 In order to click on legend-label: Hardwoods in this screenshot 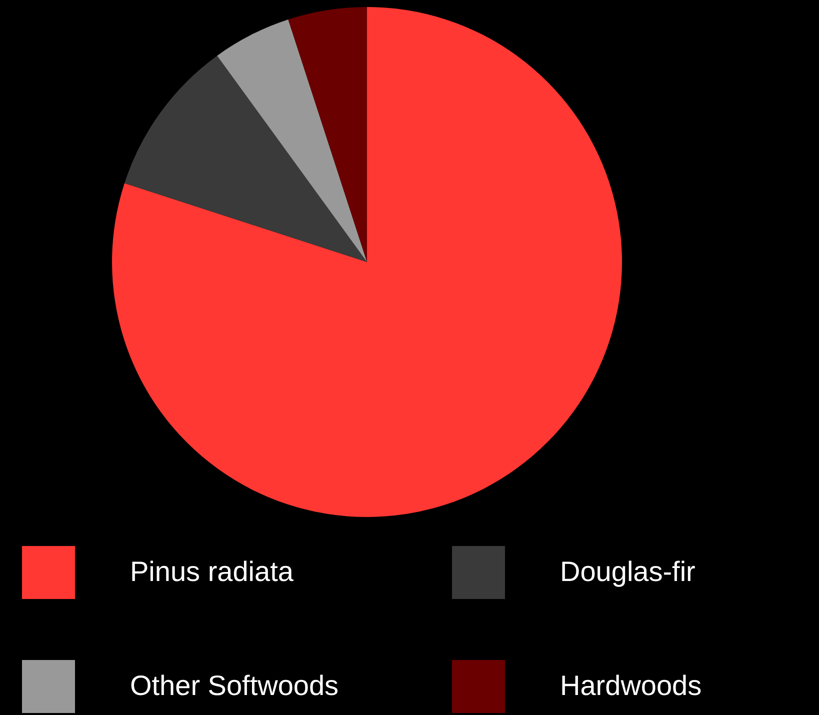, I will do `click(631, 686)`.